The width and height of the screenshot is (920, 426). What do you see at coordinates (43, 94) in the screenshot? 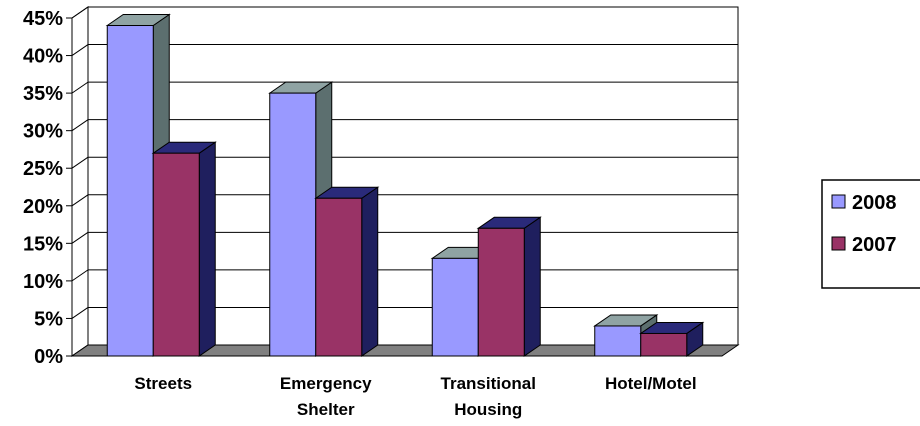
I see `y-tick-label: 35%` at bounding box center [43, 94].